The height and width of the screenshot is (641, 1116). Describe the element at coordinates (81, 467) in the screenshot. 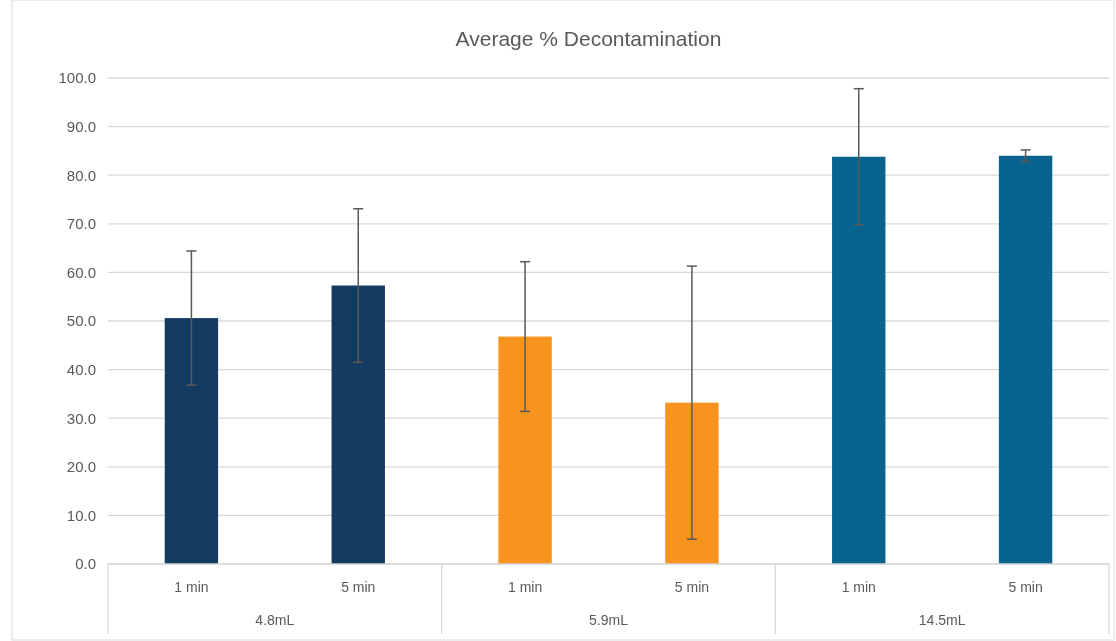

I see `y-tick-label: 20.0` at that location.